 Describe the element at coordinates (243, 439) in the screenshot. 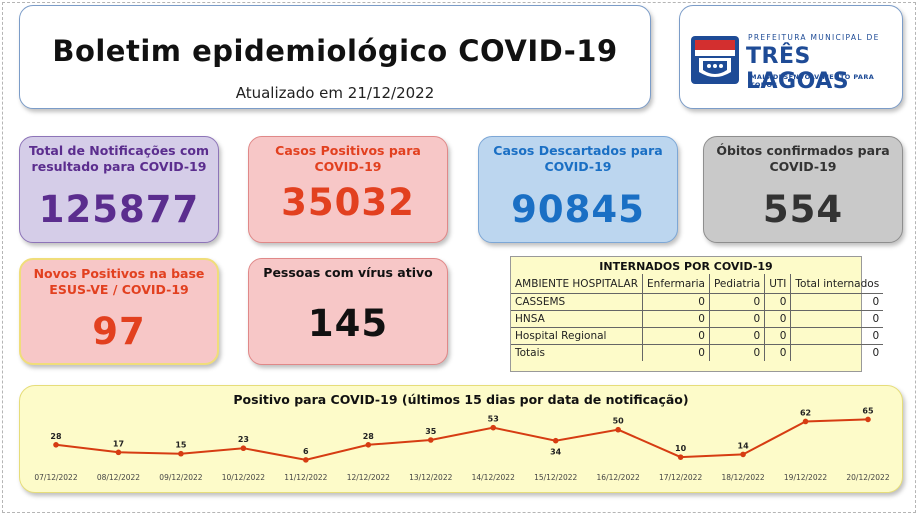

I see `data-label: 23` at that location.